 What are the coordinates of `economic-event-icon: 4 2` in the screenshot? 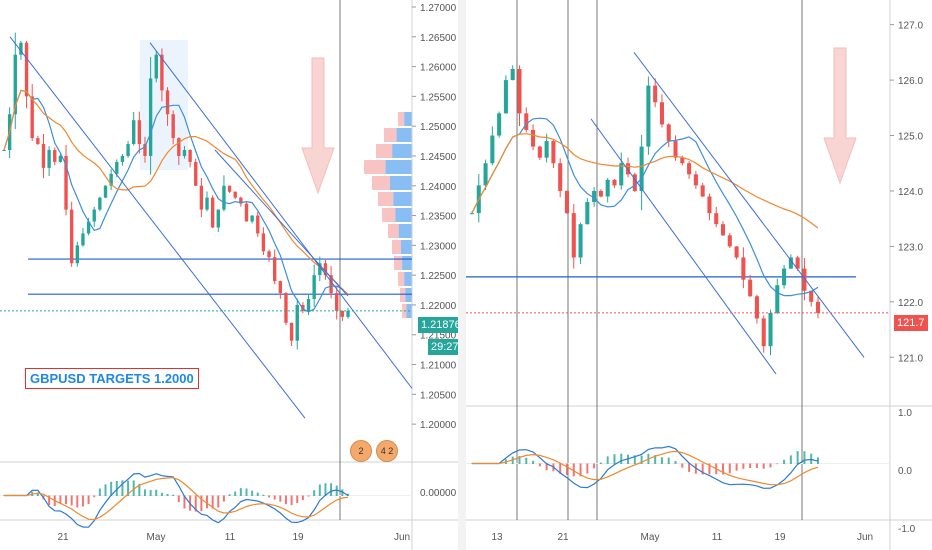 It's located at (387, 451).